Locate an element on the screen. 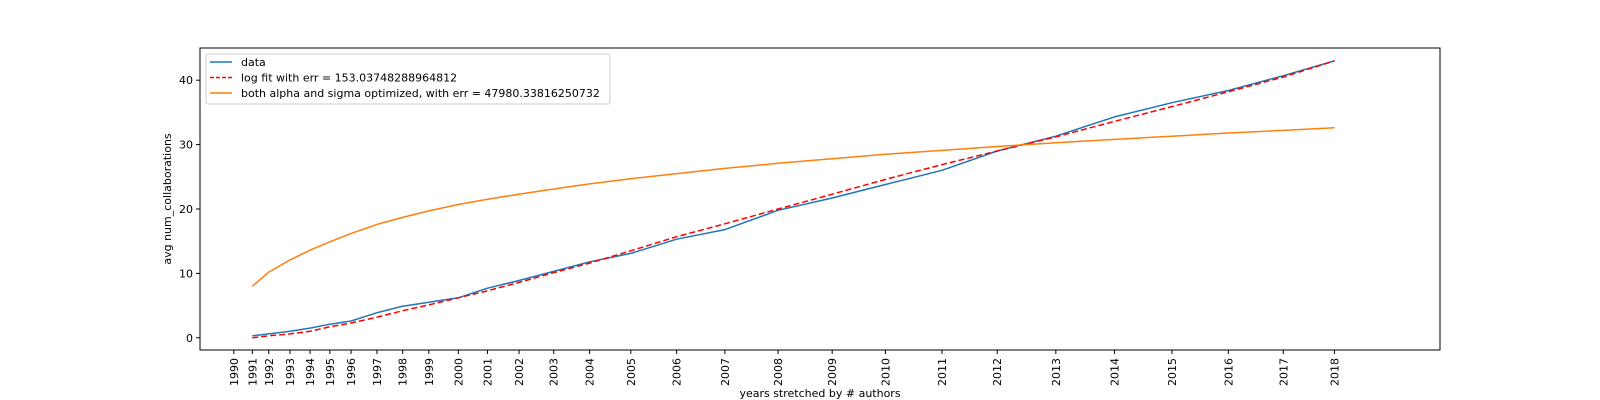  x-tick-label: 1996 is located at coordinates (351, 372).